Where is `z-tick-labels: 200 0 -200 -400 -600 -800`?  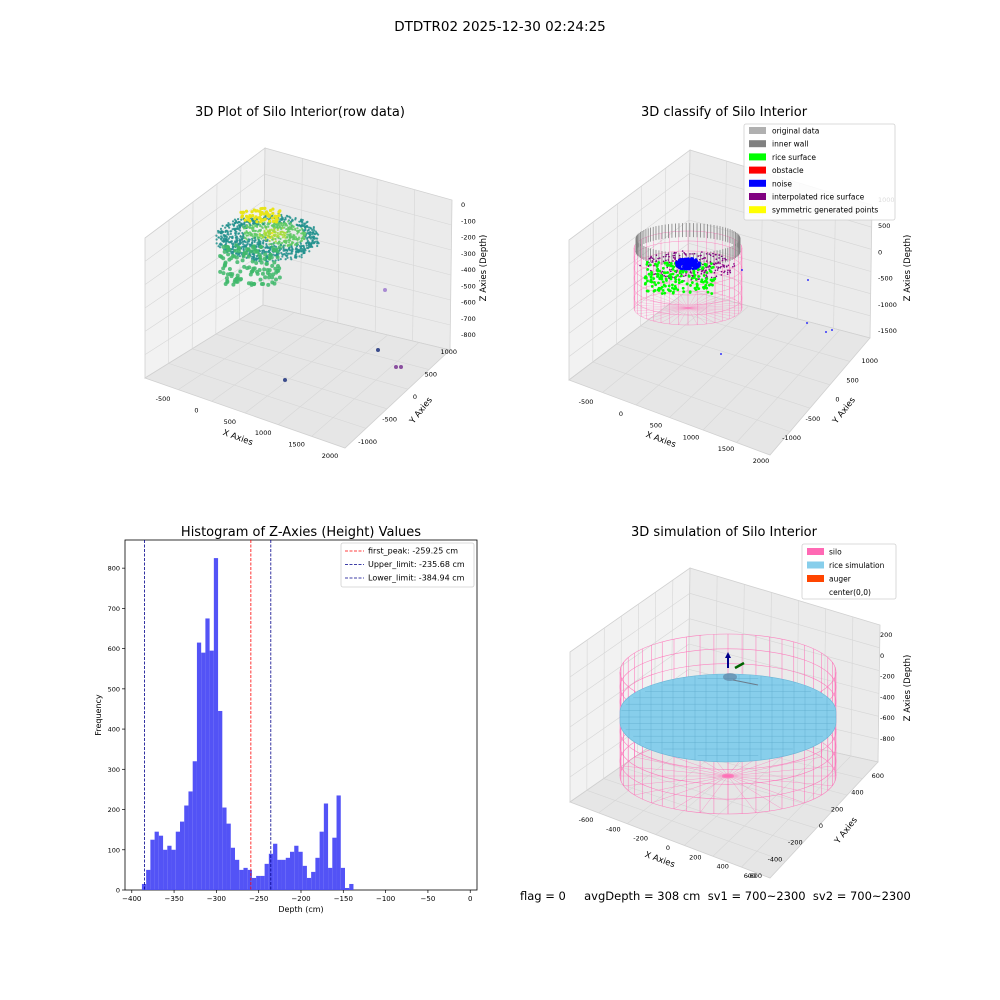 z-tick-labels: 200 0 -200 -400 -600 -800 is located at coordinates (887, 687).